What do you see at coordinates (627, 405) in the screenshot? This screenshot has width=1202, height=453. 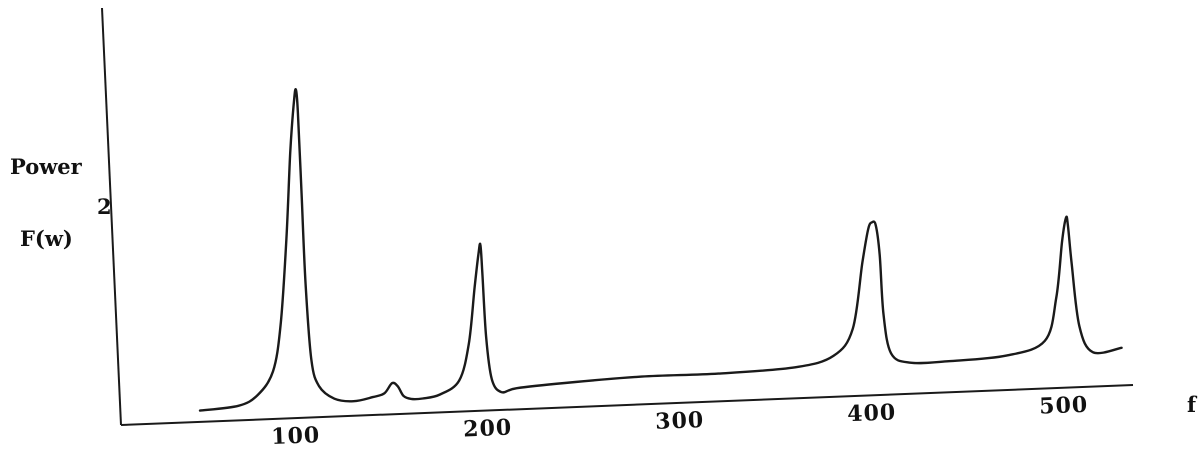 I see `x-axis-line` at bounding box center [627, 405].